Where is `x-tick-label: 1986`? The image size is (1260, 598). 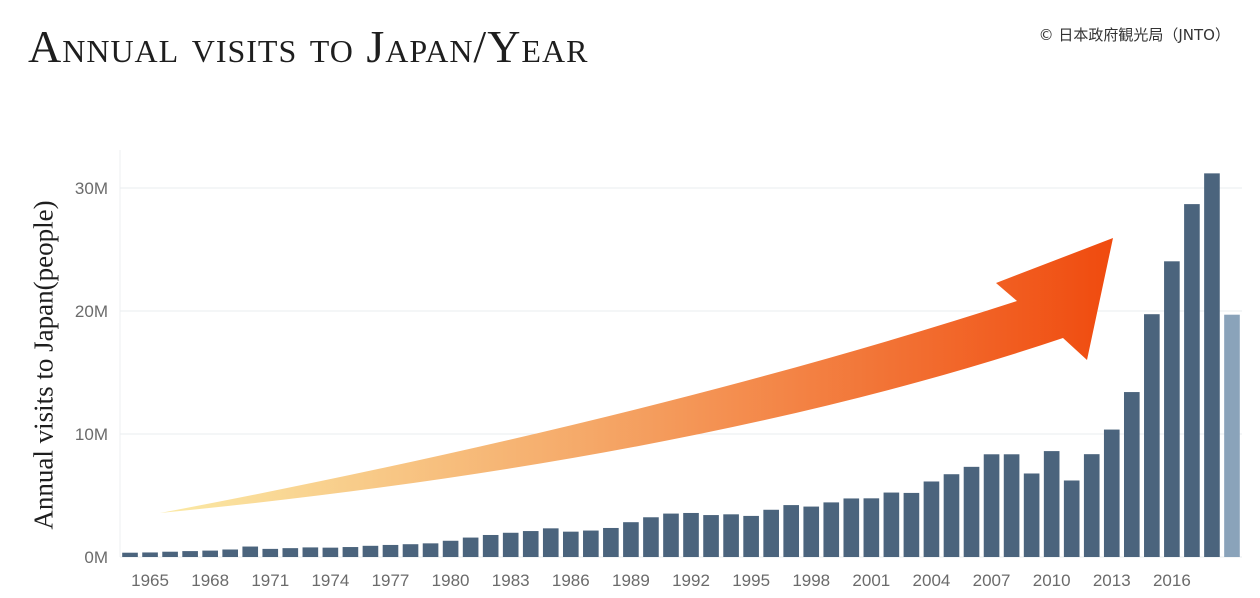
x-tick-label: 1986 is located at coordinates (571, 580).